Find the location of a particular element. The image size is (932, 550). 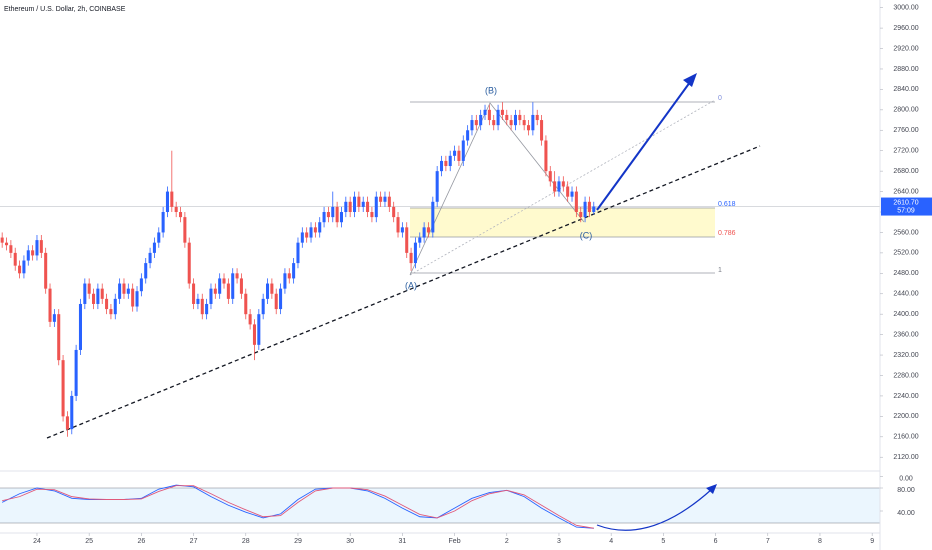

x-tick-label: 3 is located at coordinates (559, 541).